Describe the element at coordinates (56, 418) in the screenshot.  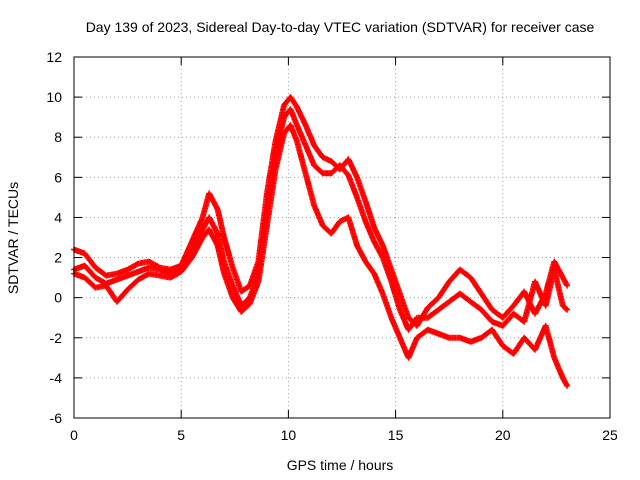
I see `y-tick-label: -6` at that location.